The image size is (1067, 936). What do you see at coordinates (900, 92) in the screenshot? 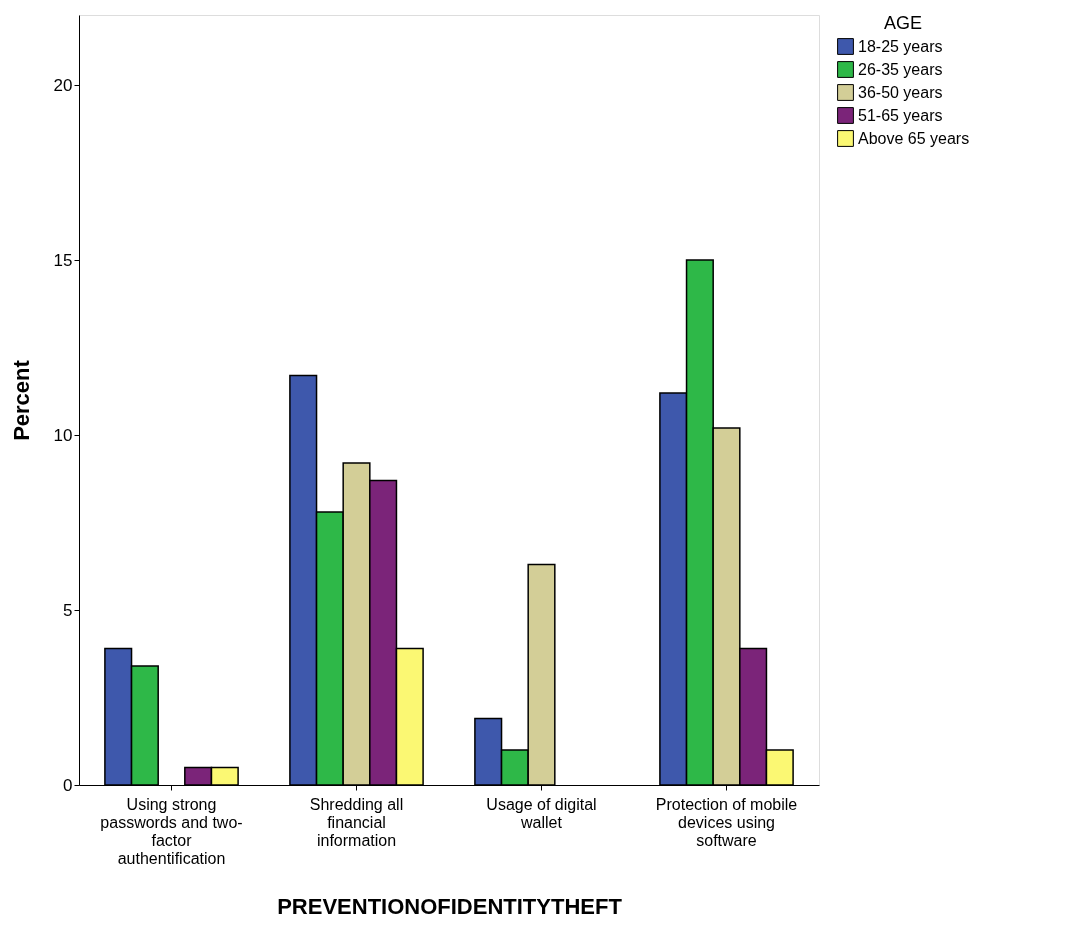
I see `legend-label: 36-50 years` at bounding box center [900, 92].